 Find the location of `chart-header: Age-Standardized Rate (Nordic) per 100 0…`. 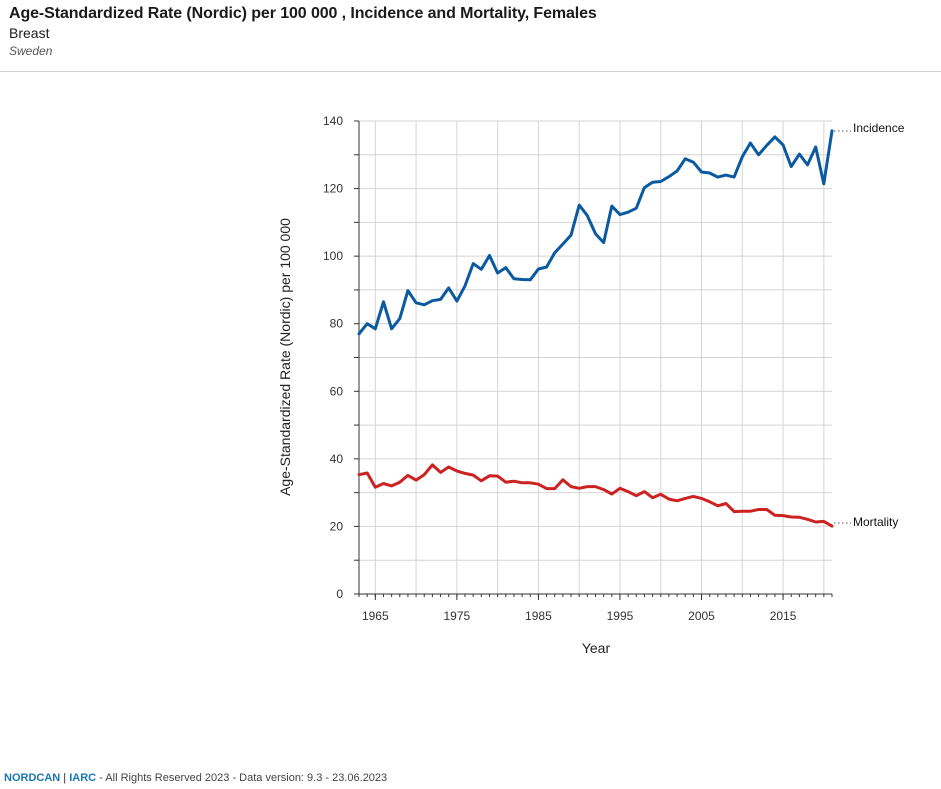

chart-header: Age-Standardized Rate (Nordic) per 100 0… is located at coordinates (303, 31).